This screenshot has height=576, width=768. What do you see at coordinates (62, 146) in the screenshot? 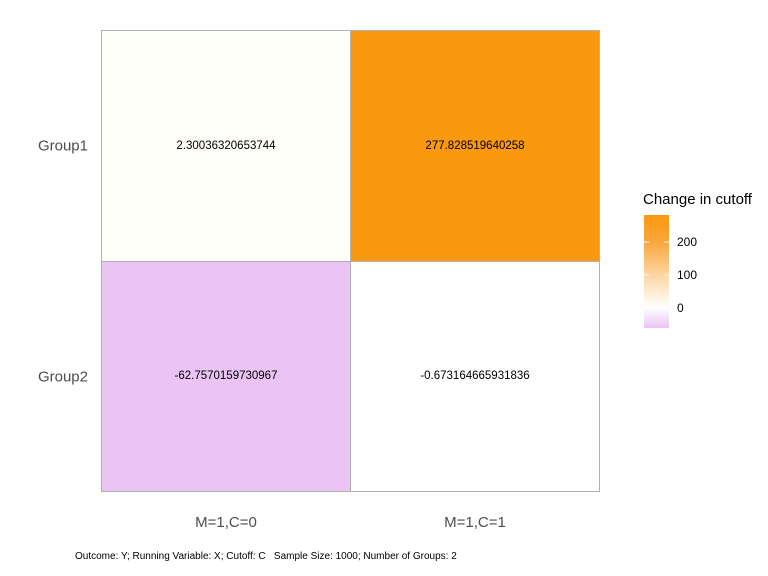
I see `y-axis-label-group1: Group1` at bounding box center [62, 146].